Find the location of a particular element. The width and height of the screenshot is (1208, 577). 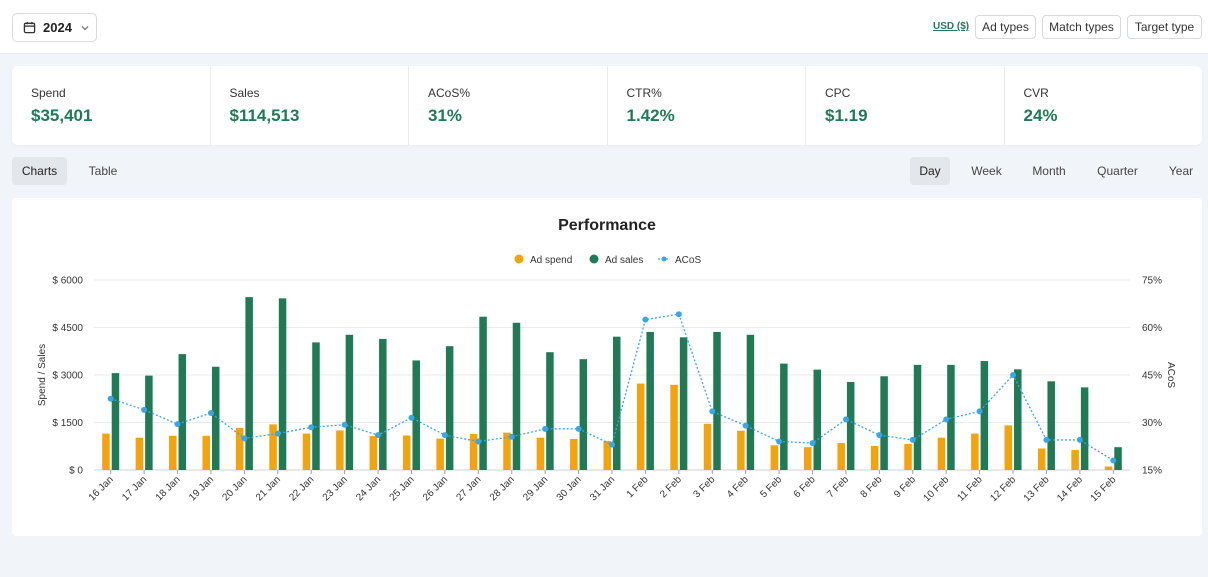

x-tick-label: 16 Jan is located at coordinates (101, 488).